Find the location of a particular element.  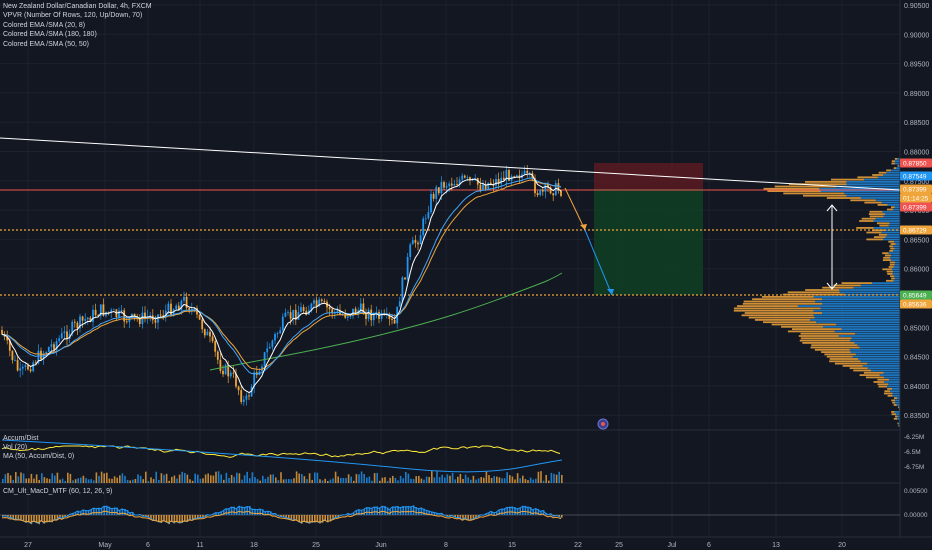

macd-pane is located at coordinates (450, 515).